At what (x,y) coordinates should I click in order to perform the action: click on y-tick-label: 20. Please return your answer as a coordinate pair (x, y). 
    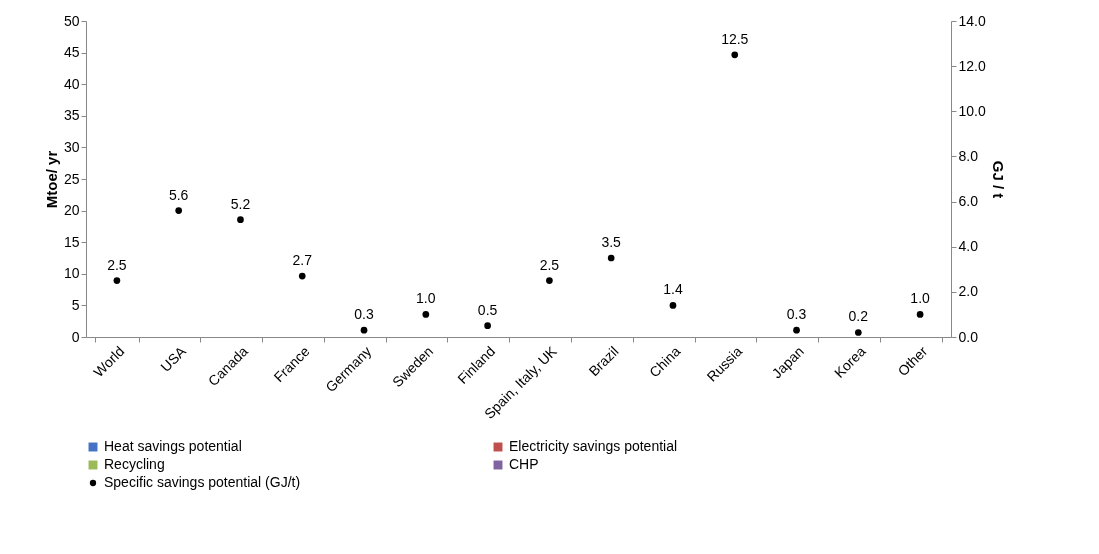
    Looking at the image, I should click on (71, 210).